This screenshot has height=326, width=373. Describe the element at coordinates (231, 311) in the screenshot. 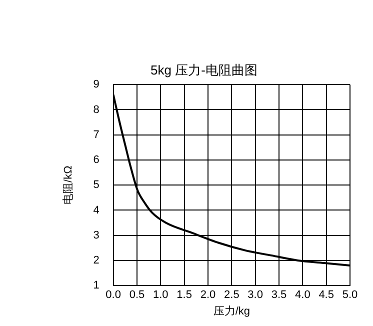

I see `x-axis-title: 压力/kg` at that location.